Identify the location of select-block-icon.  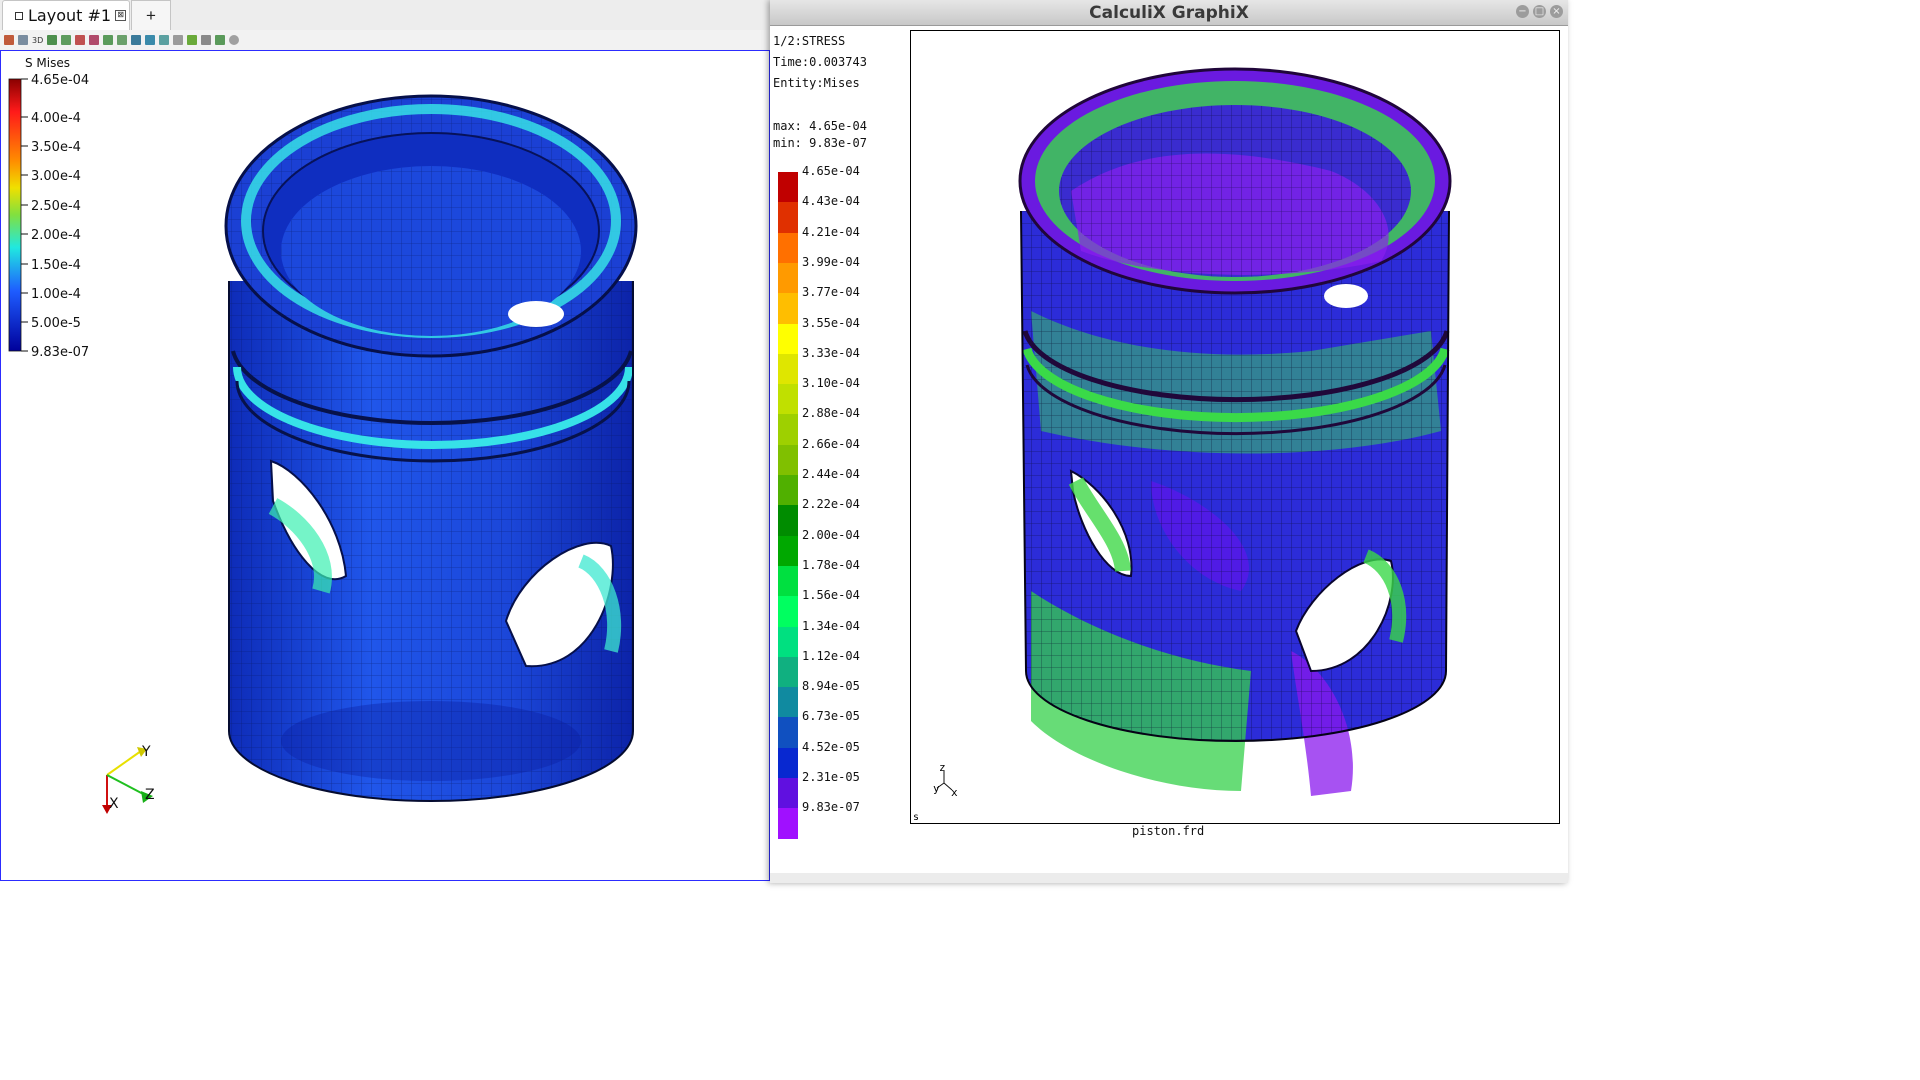
(122, 40).